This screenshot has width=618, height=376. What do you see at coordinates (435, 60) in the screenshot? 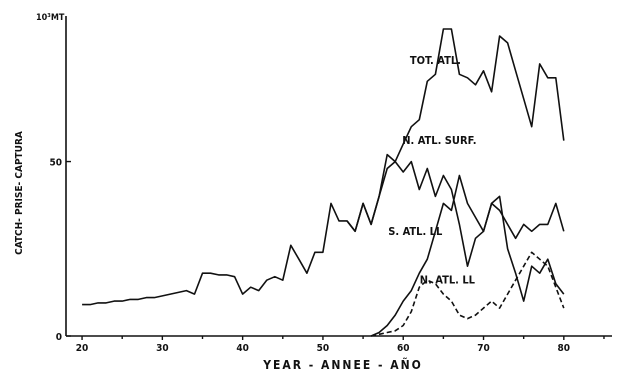
I see `series-annotation: TOT. ATL.` at bounding box center [435, 60].